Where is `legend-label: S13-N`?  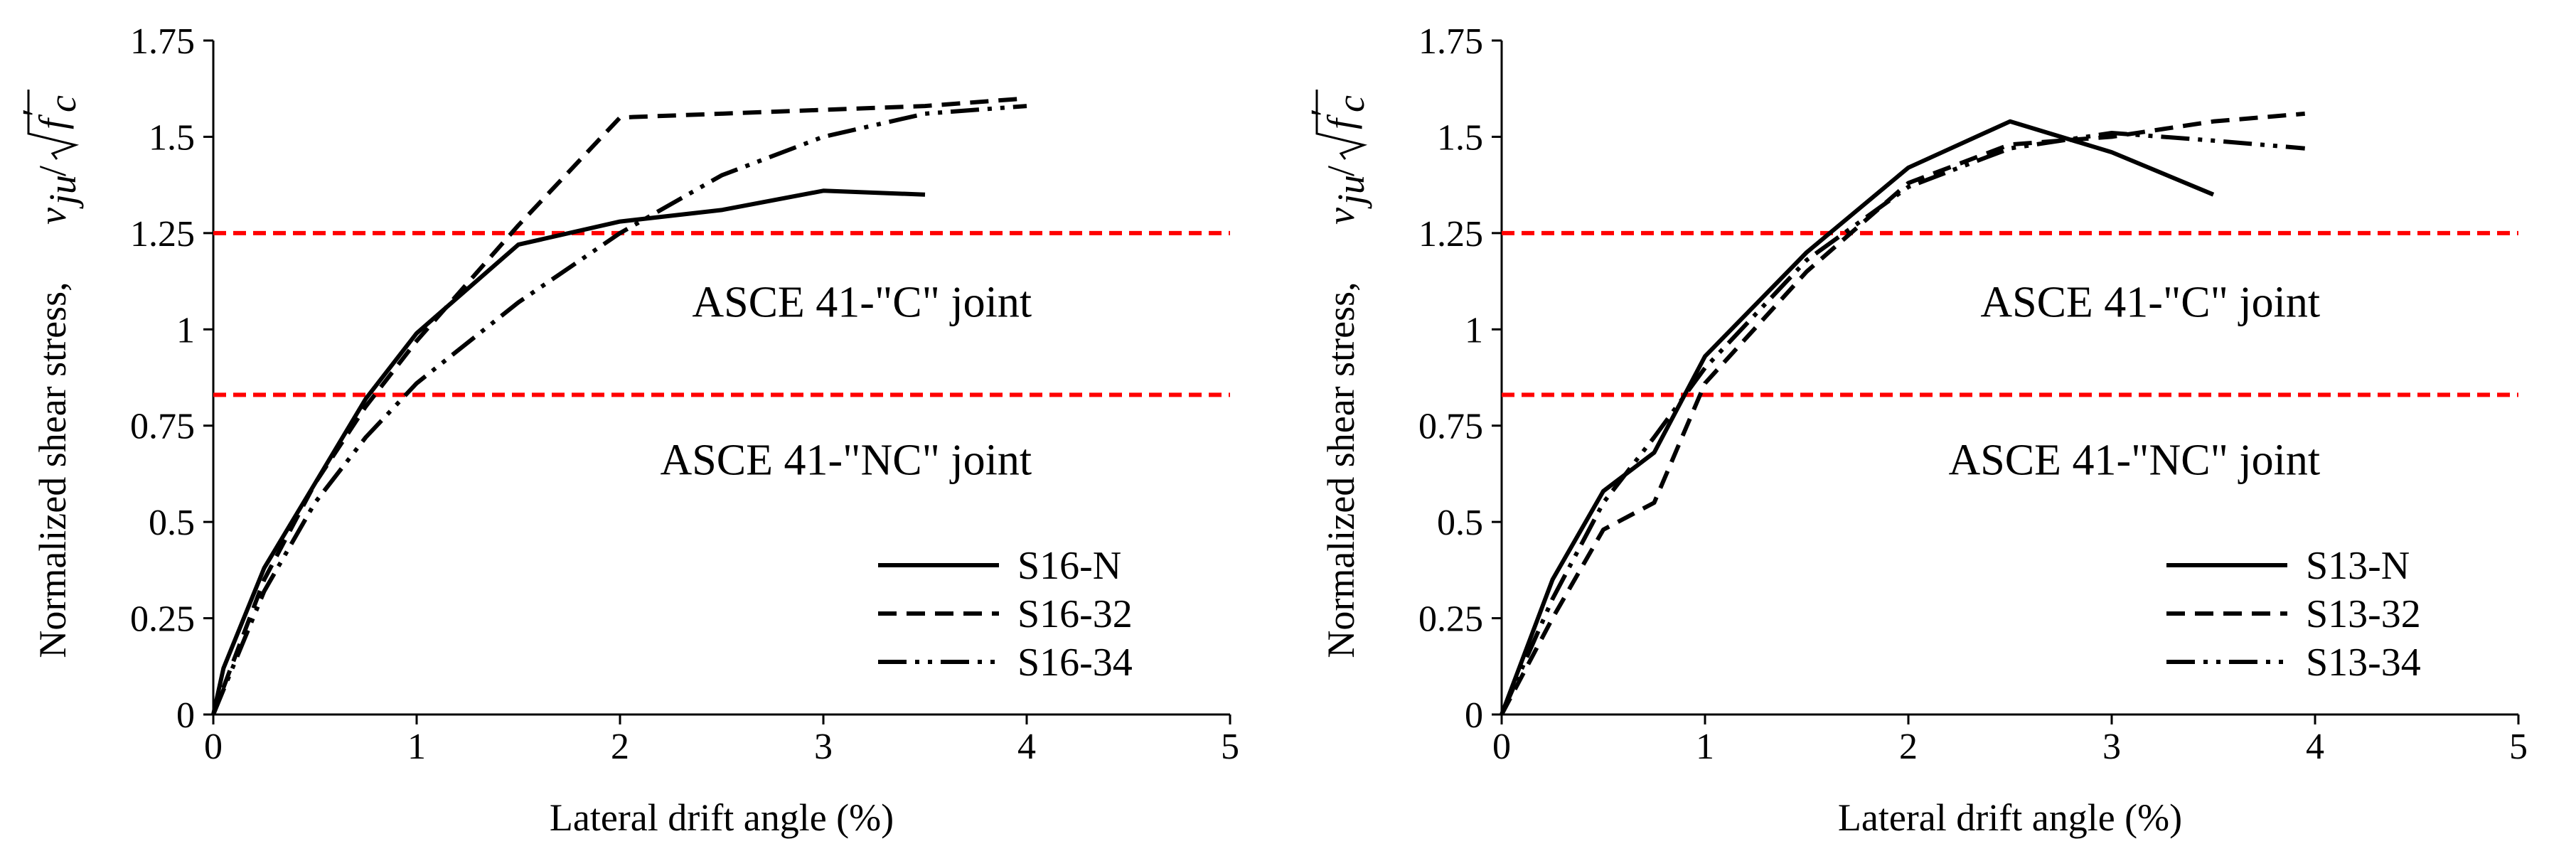 legend-label: S13-N is located at coordinates (2358, 566).